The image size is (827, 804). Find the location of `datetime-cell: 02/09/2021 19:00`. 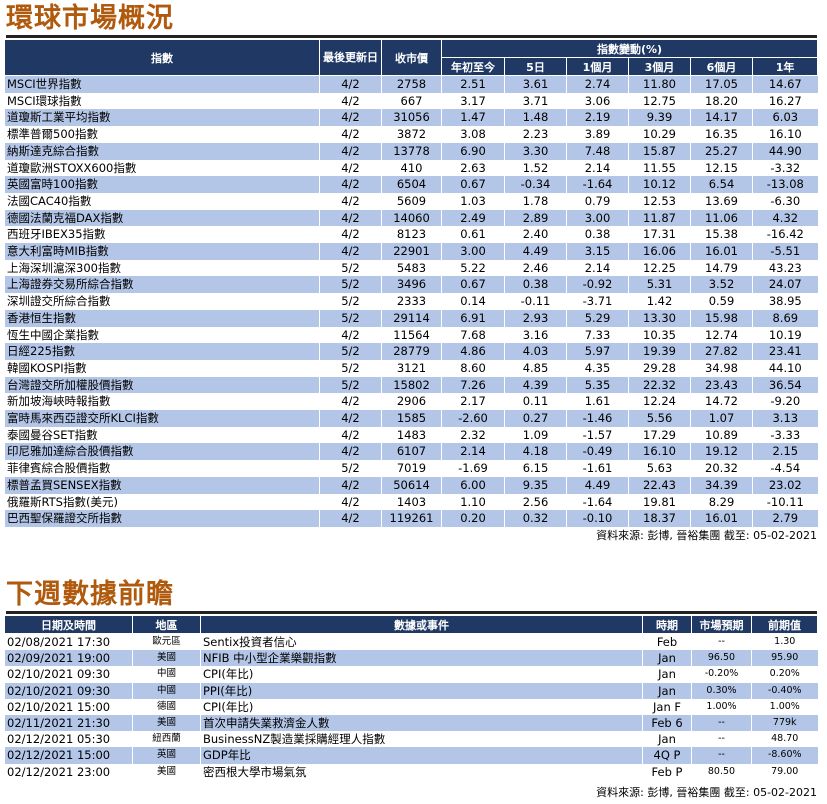

datetime-cell: 02/09/2021 19:00 is located at coordinates (68, 658).